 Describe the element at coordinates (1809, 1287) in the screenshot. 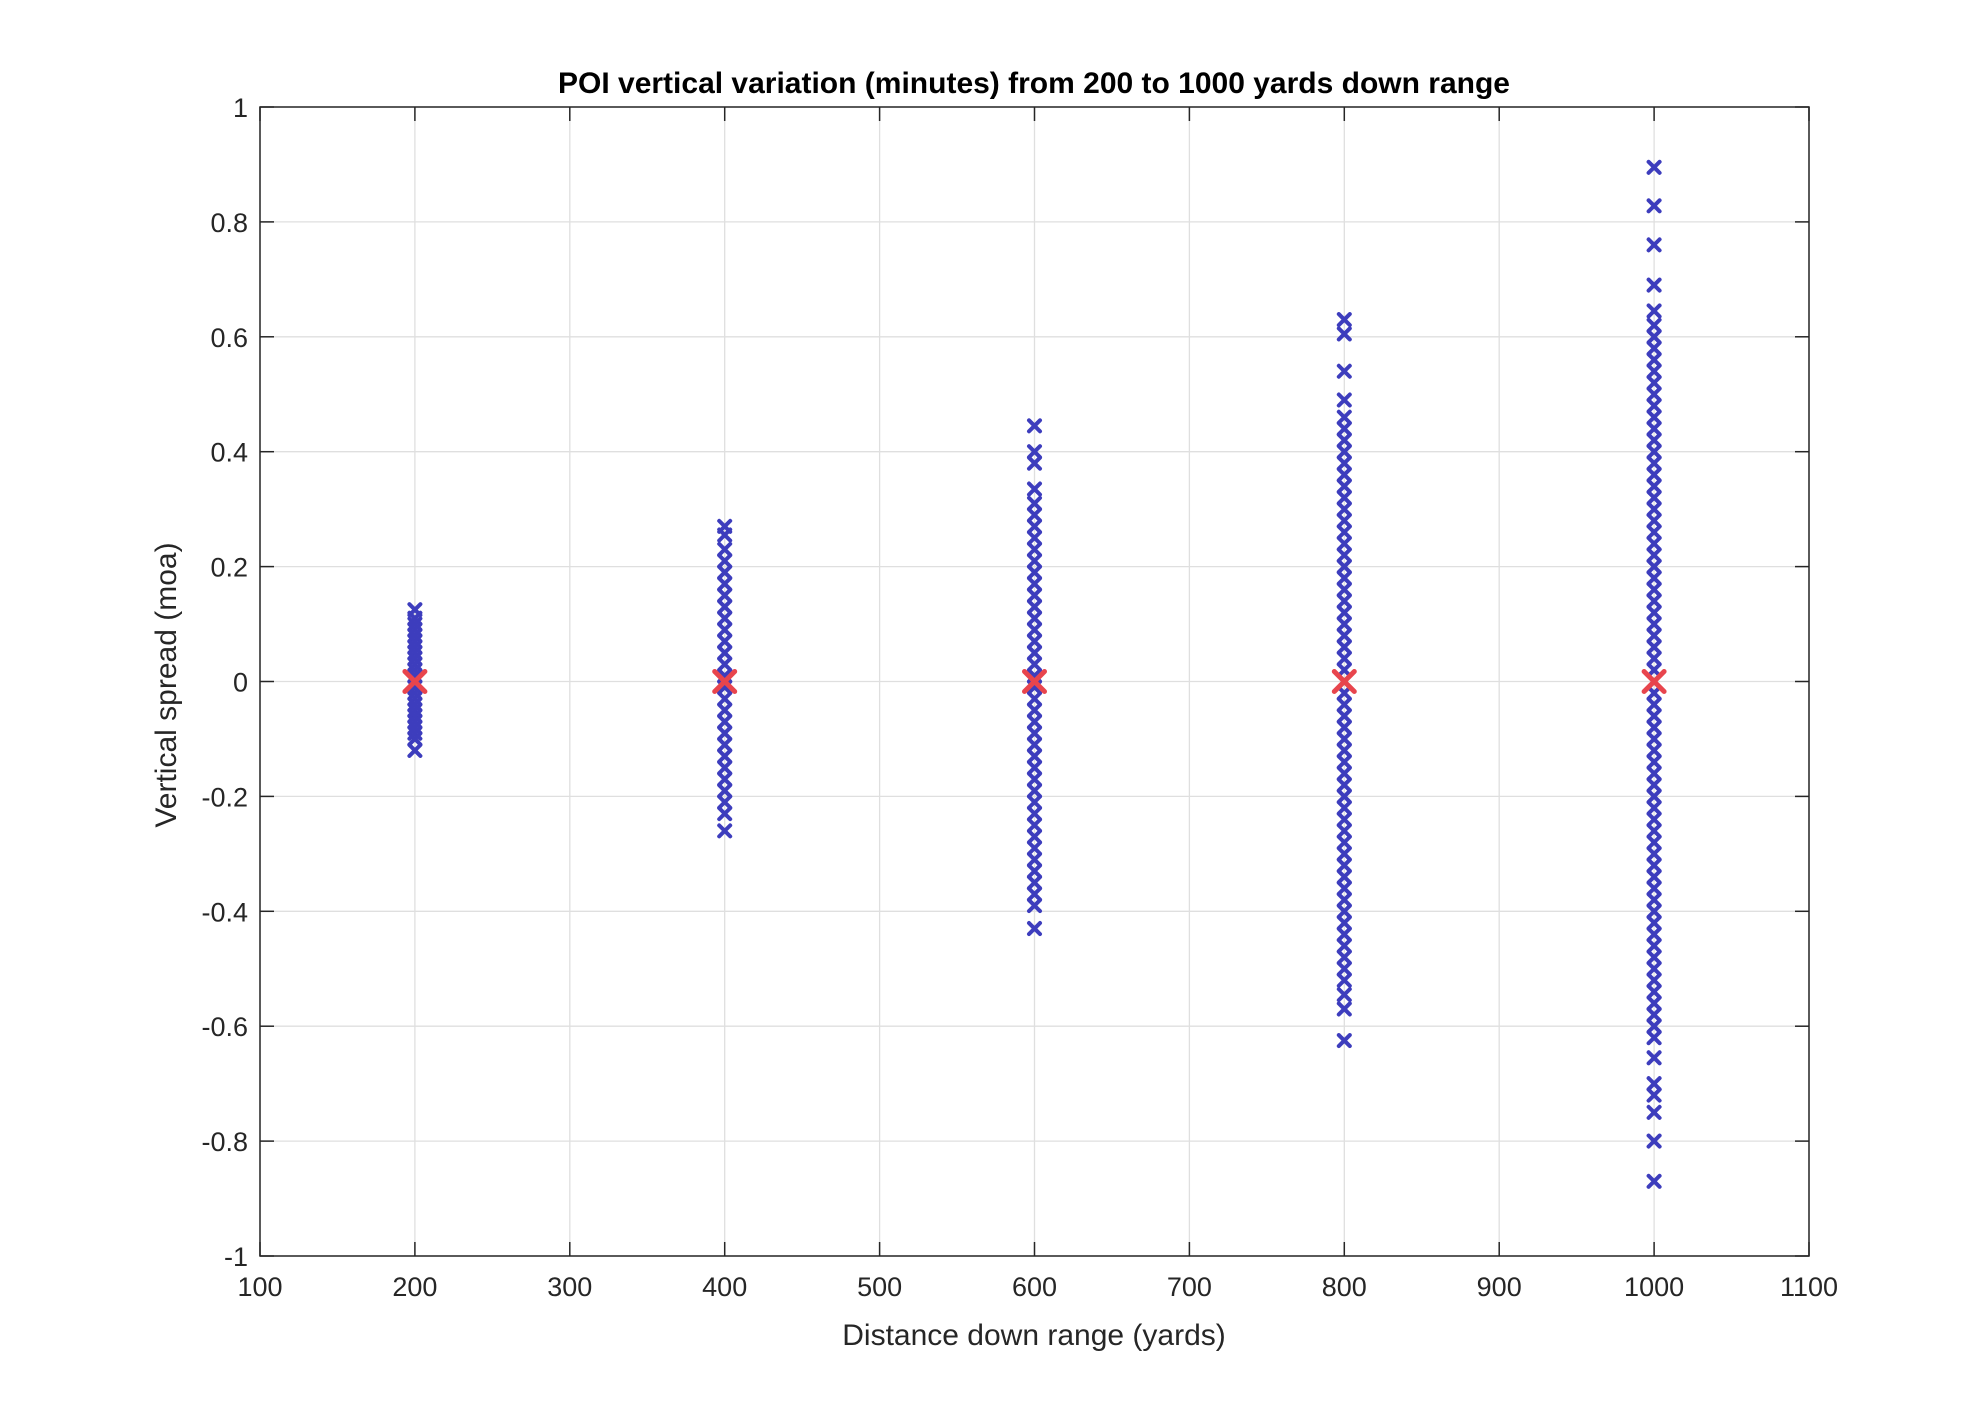

I see `x-tick-label: 1100` at that location.